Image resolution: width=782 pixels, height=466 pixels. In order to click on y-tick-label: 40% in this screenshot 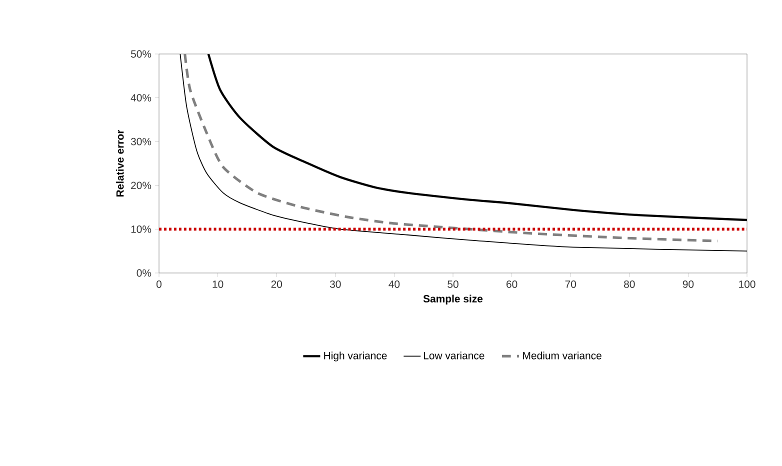, I will do `click(141, 98)`.